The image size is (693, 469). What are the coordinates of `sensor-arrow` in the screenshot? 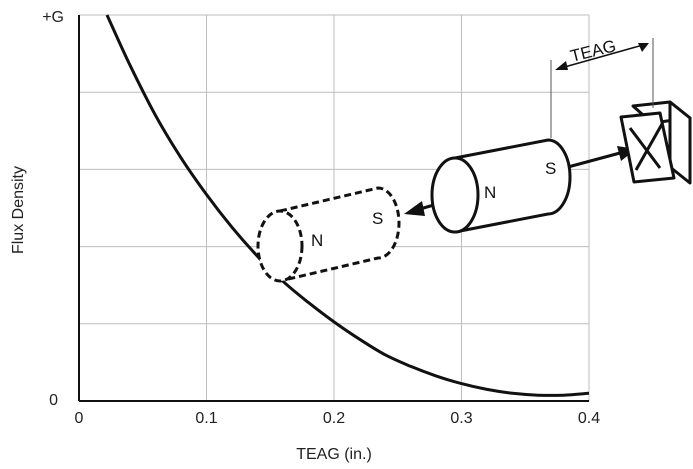 It's located at (601, 157).